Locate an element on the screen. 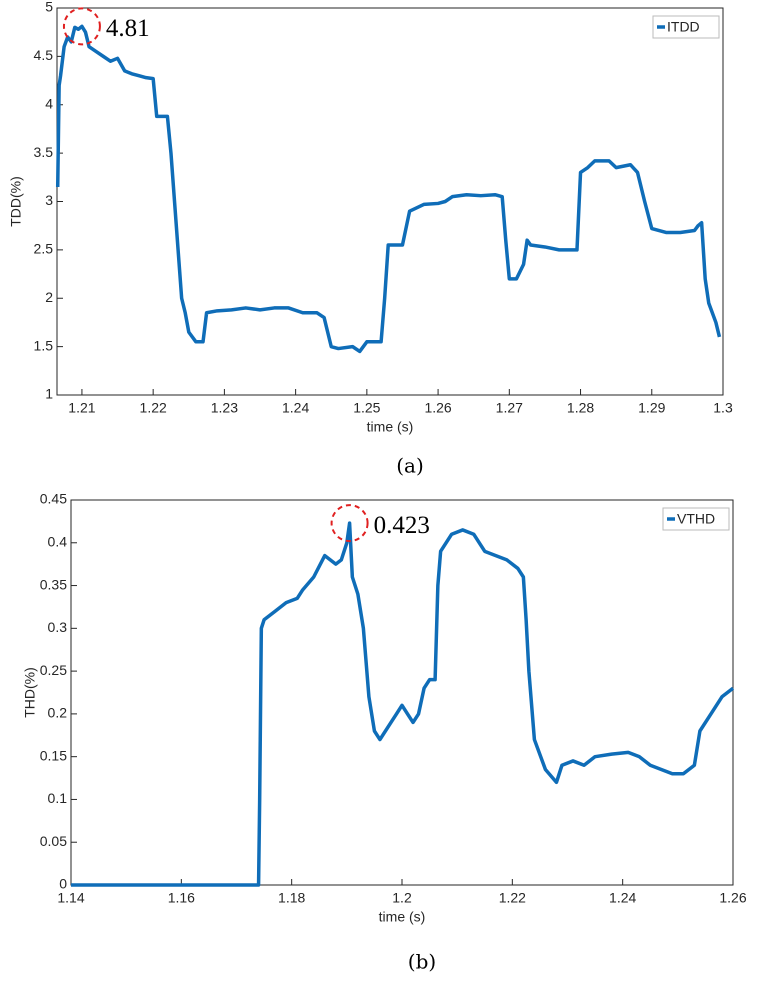 The width and height of the screenshot is (757, 981). y-tick-label: 0.25 is located at coordinates (53, 670).